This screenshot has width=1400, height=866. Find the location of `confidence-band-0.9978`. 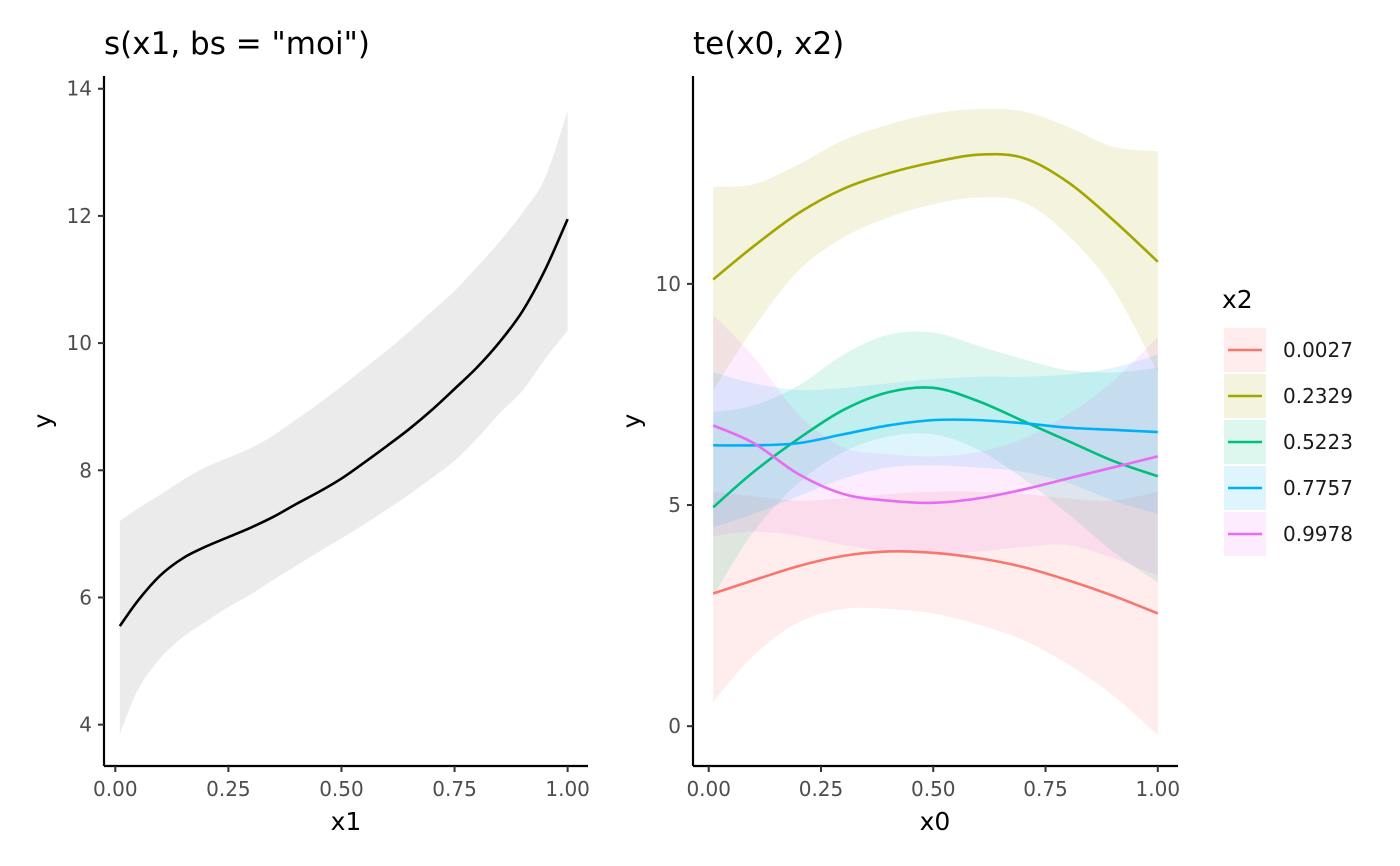

confidence-band-0.9978 is located at coordinates (935, 445).